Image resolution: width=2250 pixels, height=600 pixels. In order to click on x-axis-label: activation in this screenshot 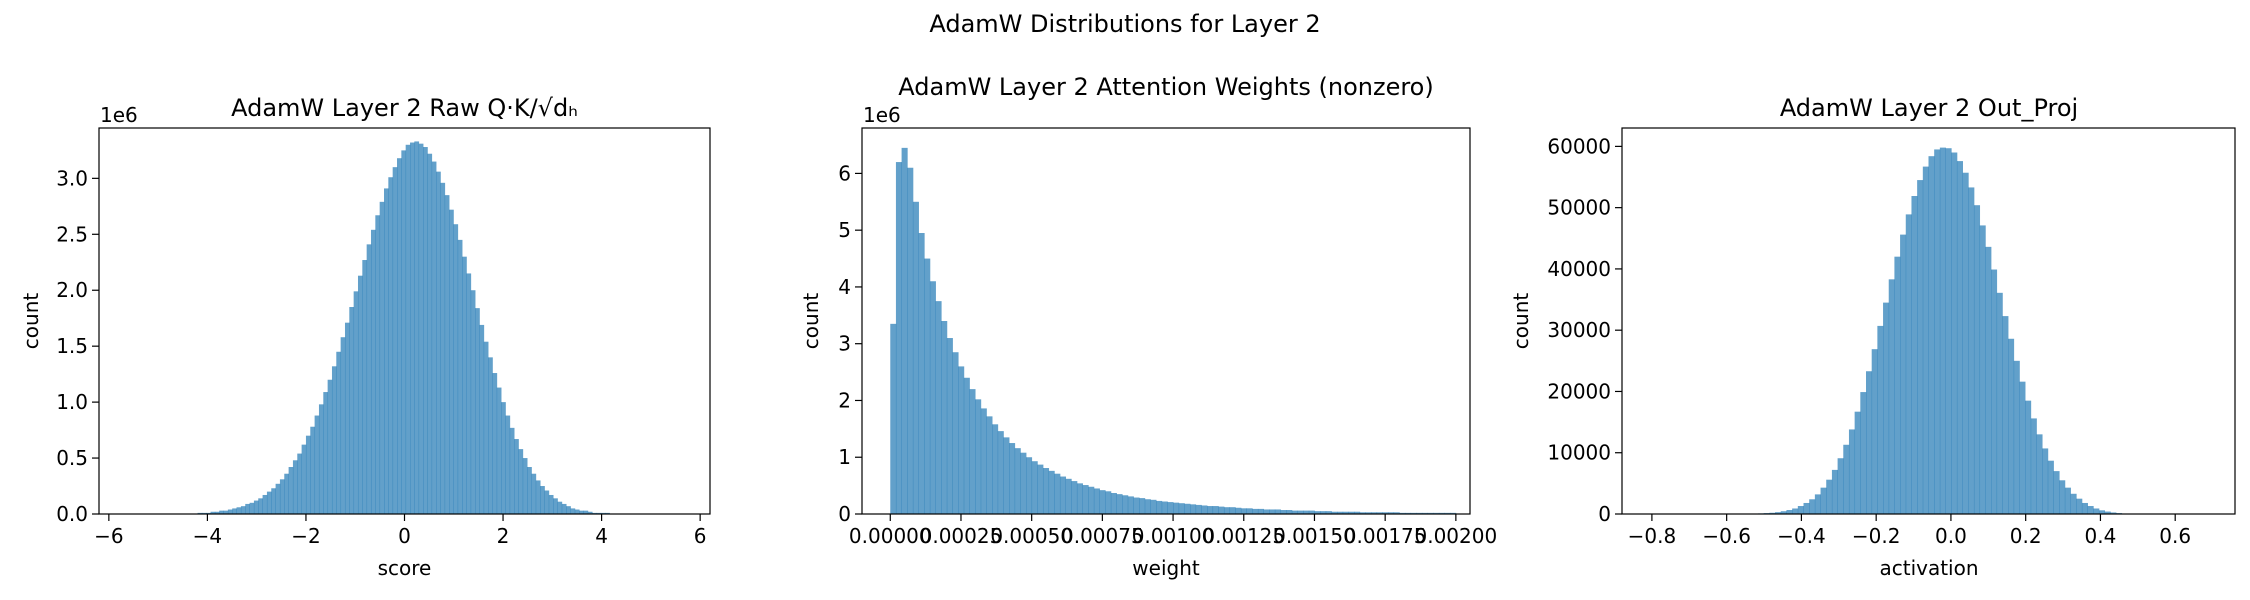, I will do `click(1928, 568)`.